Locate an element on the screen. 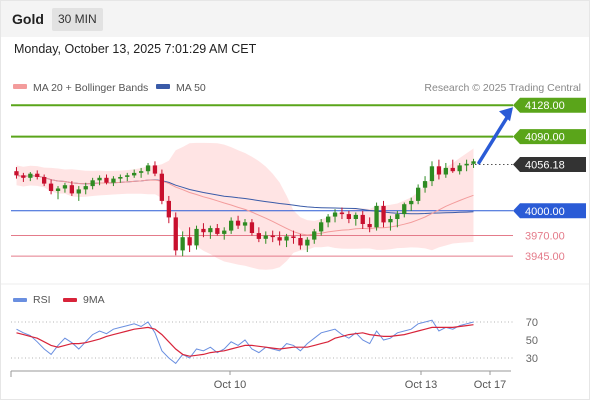  timeframe-tab: 30 MIN is located at coordinates (77, 19).